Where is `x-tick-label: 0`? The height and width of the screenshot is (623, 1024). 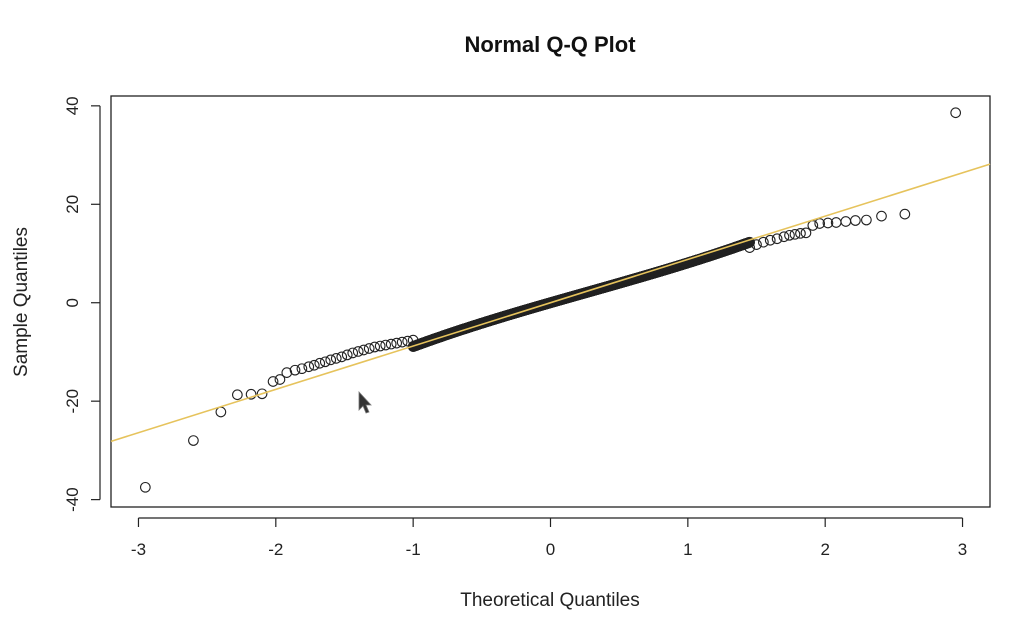 x-tick-label: 0 is located at coordinates (550, 549).